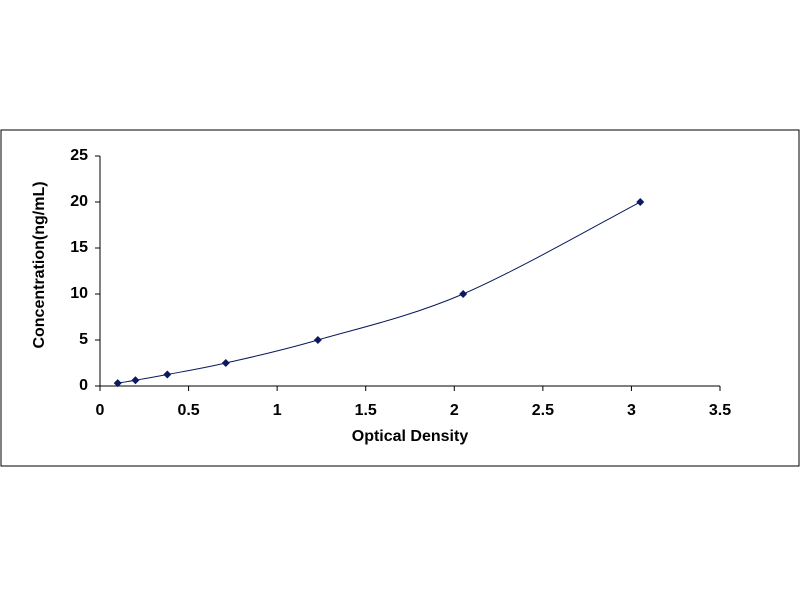  I want to click on y-tick-label: 20, so click(79, 201).